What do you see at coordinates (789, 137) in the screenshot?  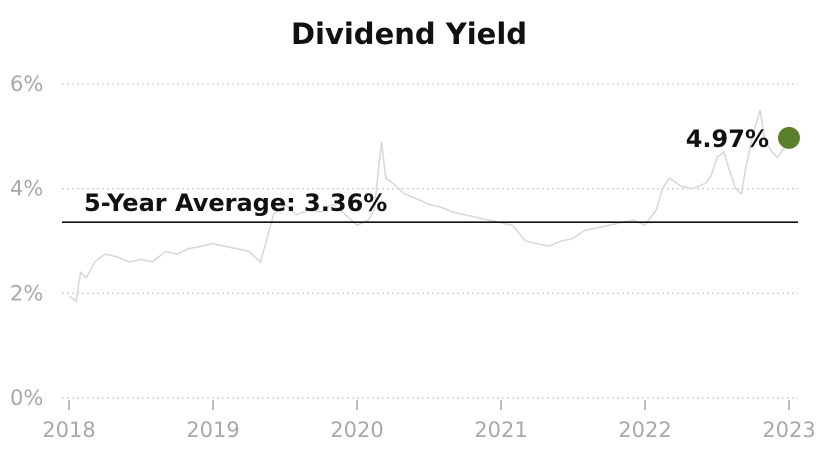 I see `current-yield-marker` at bounding box center [789, 137].